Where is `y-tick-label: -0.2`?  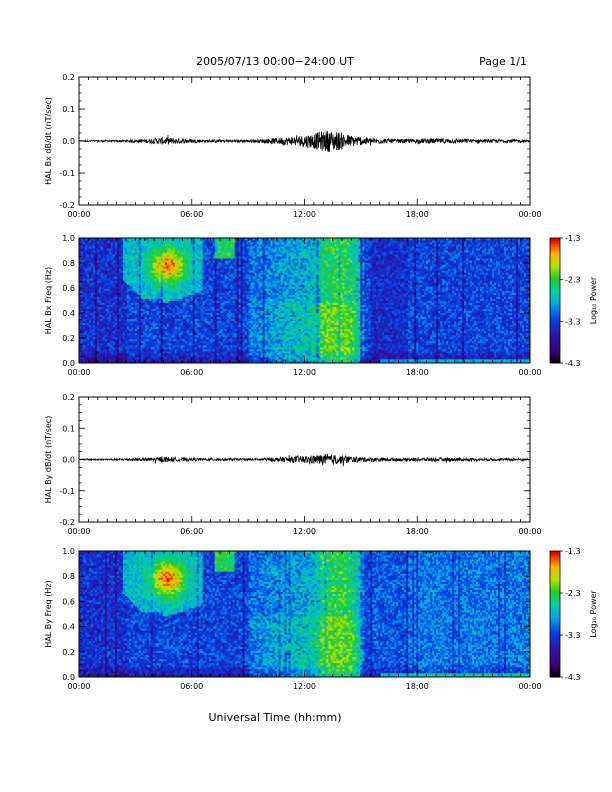
y-tick-label: -0.2 is located at coordinates (67, 205).